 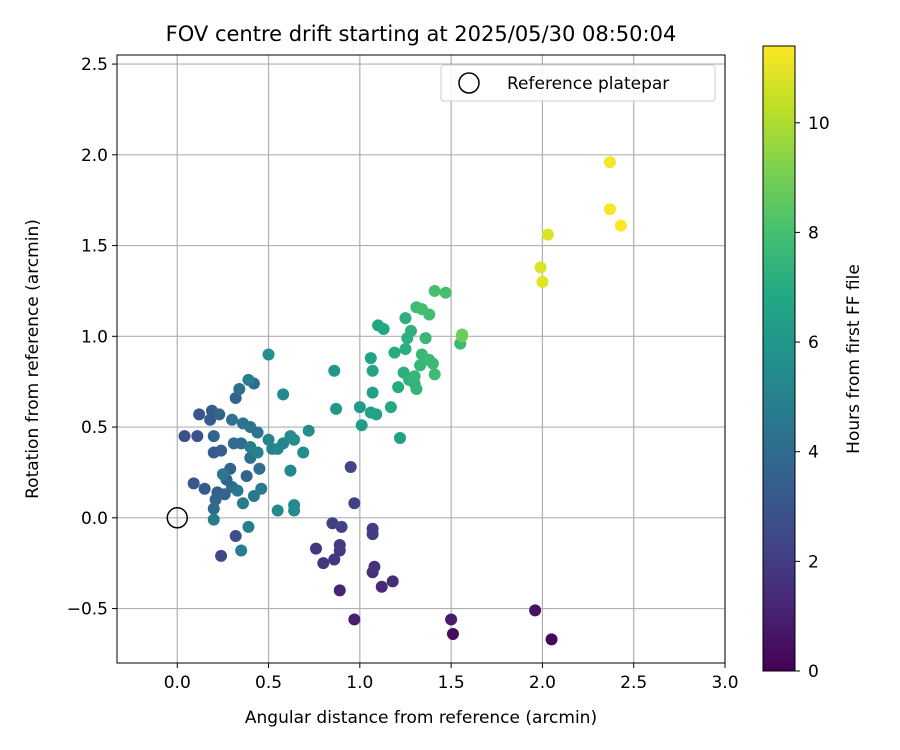 I want to click on reference-marker, so click(x=177, y=518).